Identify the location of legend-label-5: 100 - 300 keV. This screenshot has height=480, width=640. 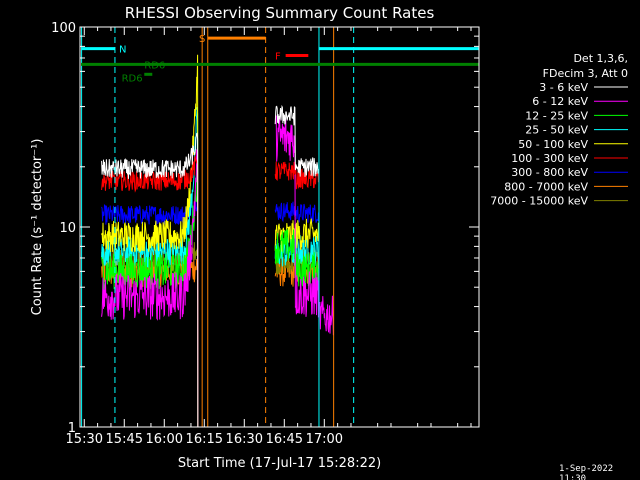
(549, 158).